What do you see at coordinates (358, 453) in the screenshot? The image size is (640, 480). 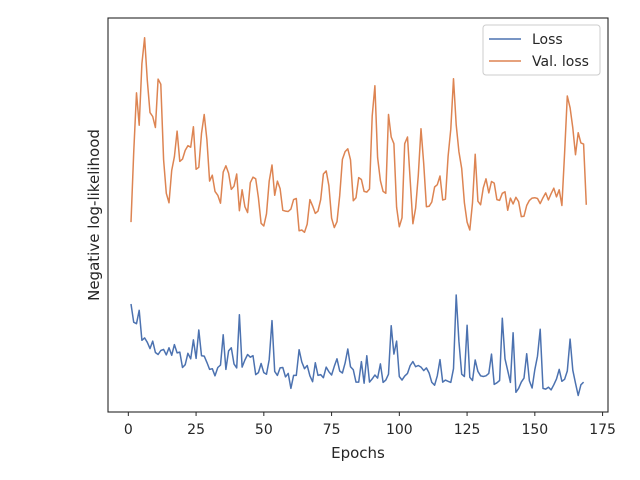 I see `x-axis-label: Epochs` at bounding box center [358, 453].